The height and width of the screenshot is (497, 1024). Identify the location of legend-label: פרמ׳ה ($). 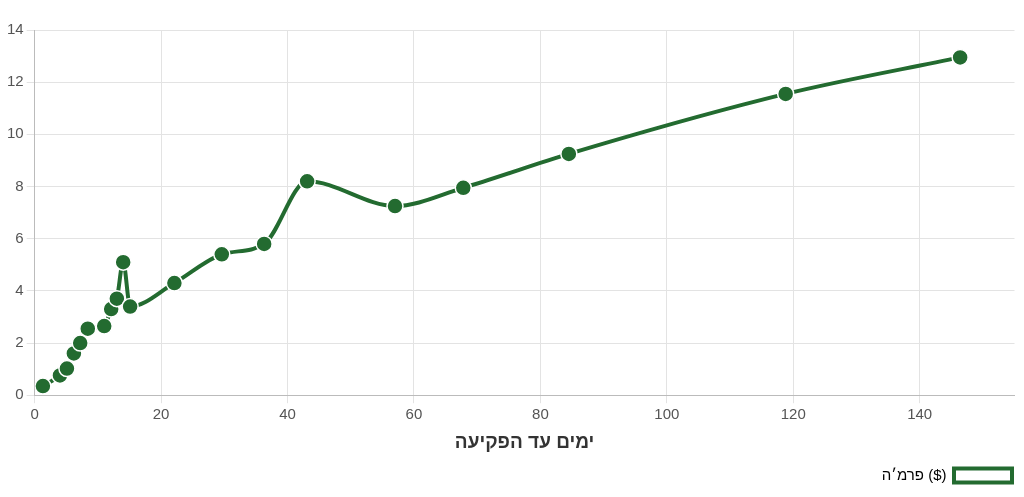
(914, 474).